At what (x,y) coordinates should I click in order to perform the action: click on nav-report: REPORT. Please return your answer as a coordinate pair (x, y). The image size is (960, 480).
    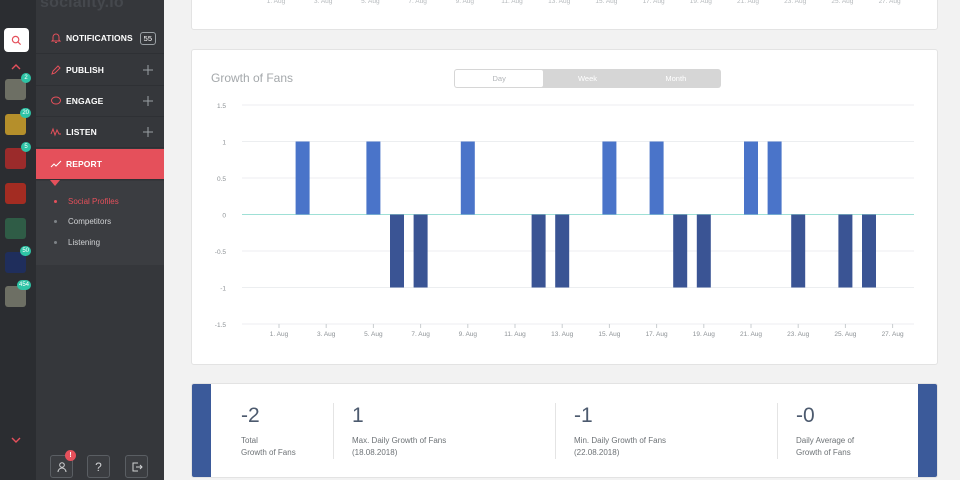
    Looking at the image, I should click on (100, 164).